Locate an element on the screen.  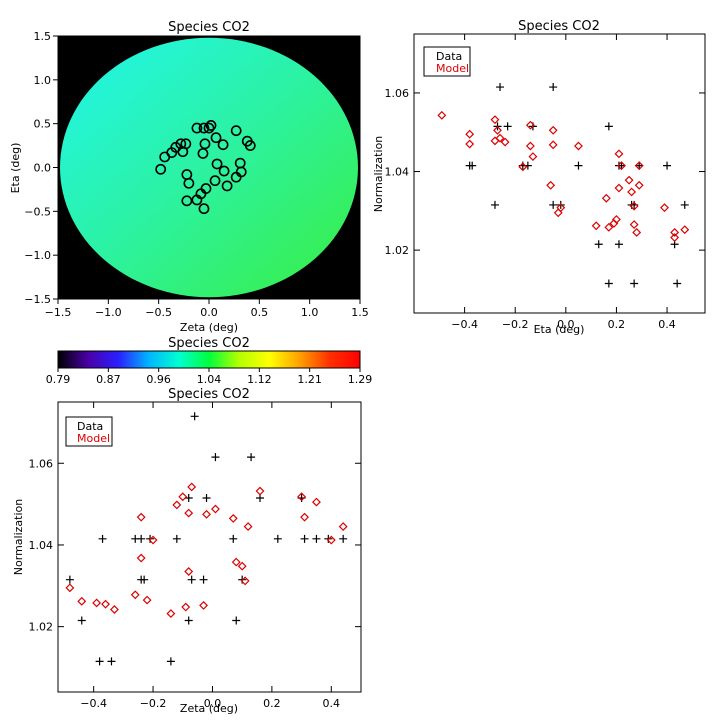
map-xlabel: Zeta (deg) is located at coordinates (209, 327).